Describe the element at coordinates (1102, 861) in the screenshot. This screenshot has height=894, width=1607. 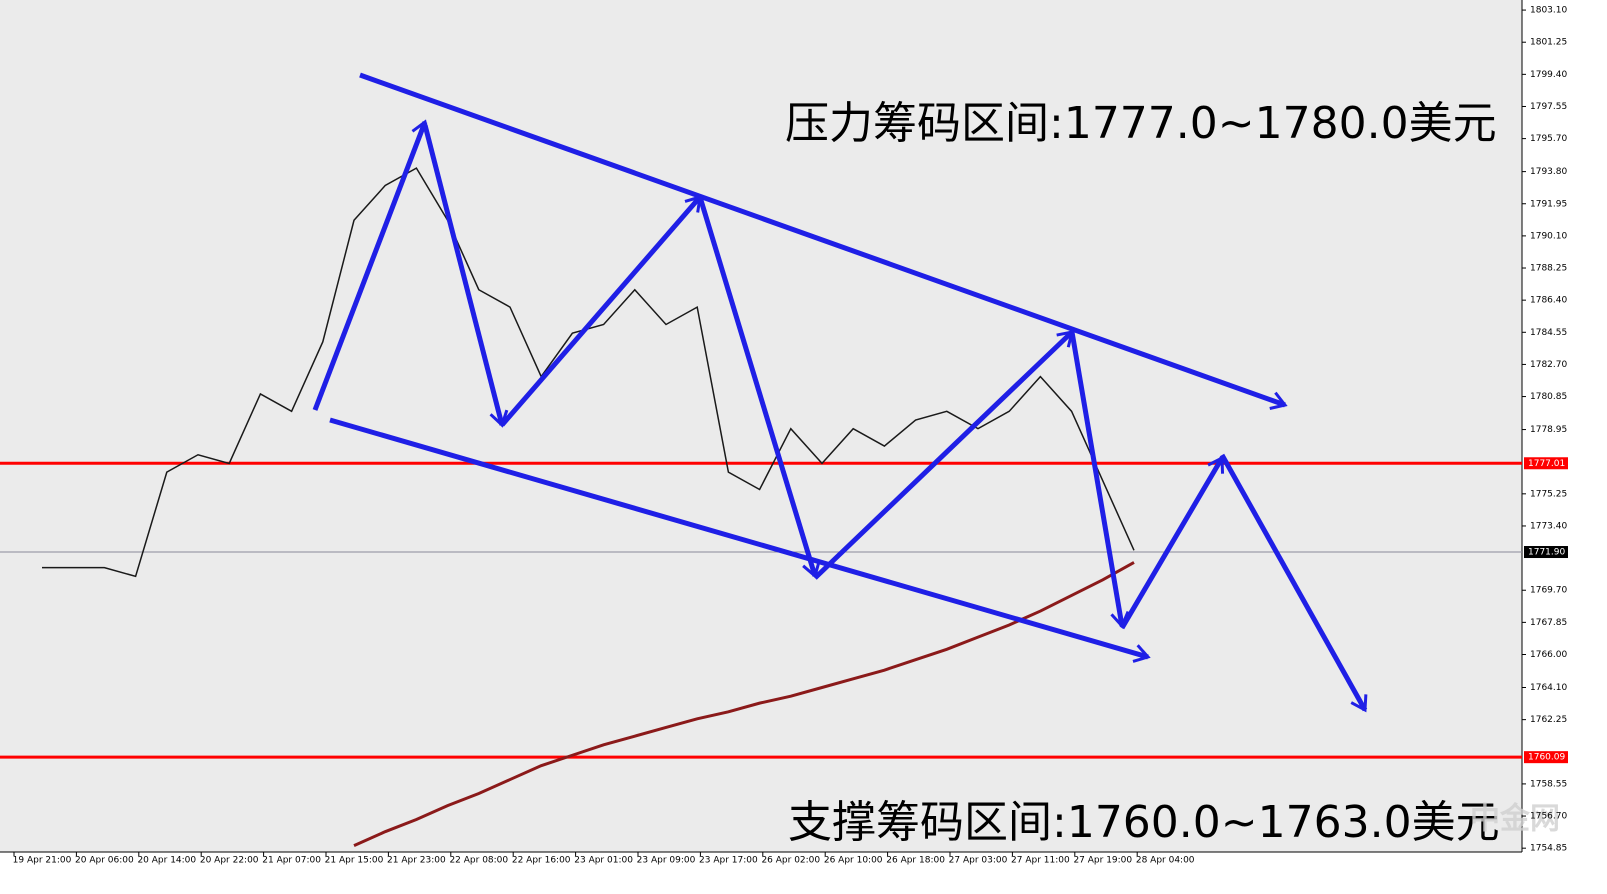
I see `x-tick-label: 27 Apr 19:00` at that location.